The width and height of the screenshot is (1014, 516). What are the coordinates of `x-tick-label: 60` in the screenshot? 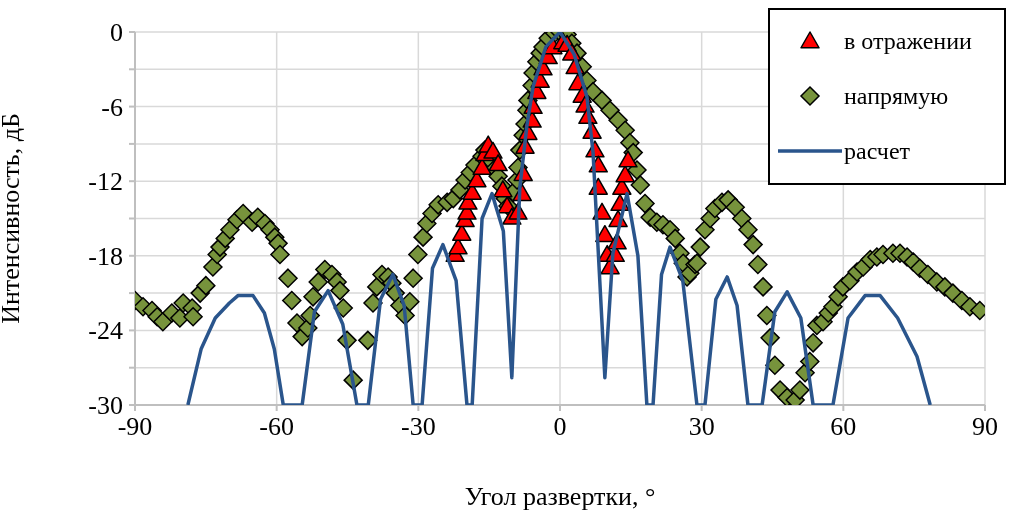 It's located at (843, 426).